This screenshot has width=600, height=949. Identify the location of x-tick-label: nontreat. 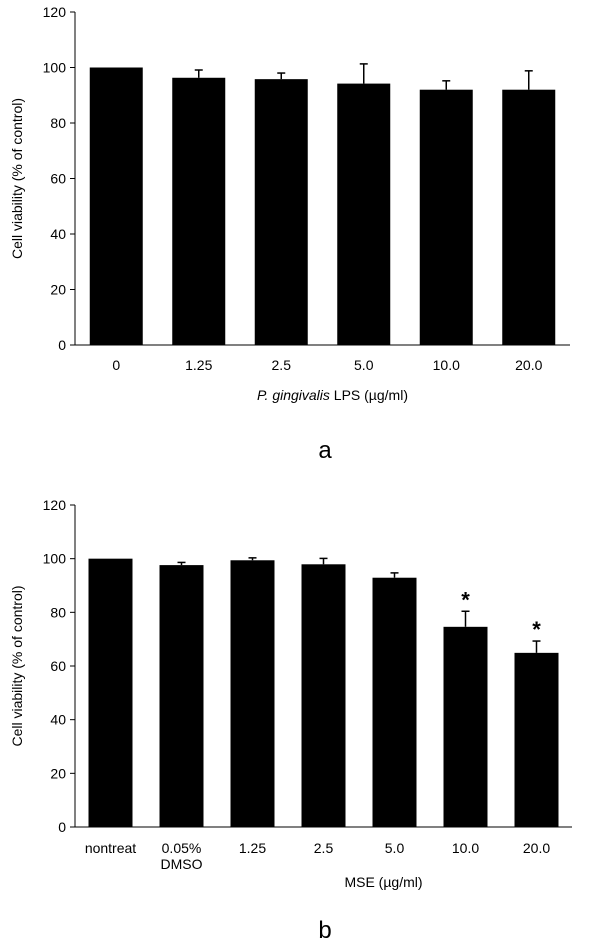
(110, 848).